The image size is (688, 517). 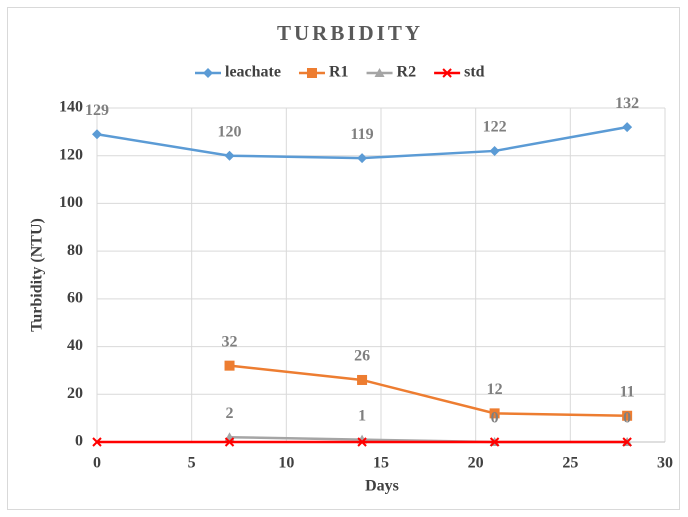 I want to click on legend: leachate R1 R2 std, so click(x=340, y=72).